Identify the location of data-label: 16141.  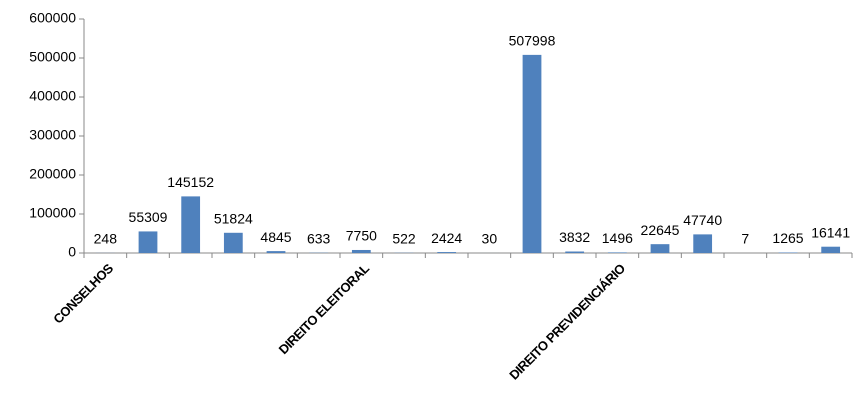
(830, 232).